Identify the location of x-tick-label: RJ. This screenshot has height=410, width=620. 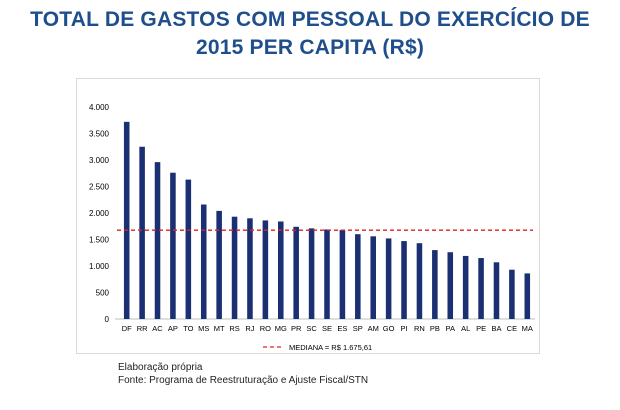
(249, 328).